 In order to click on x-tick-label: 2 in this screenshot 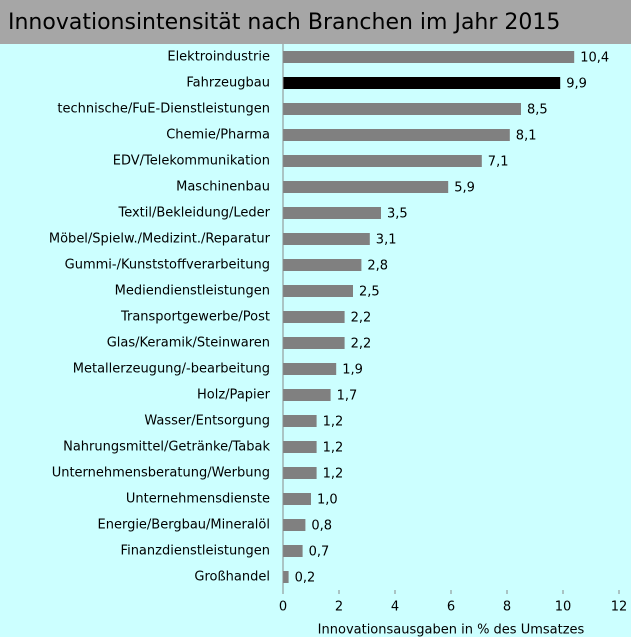, I will do `click(339, 607)`.